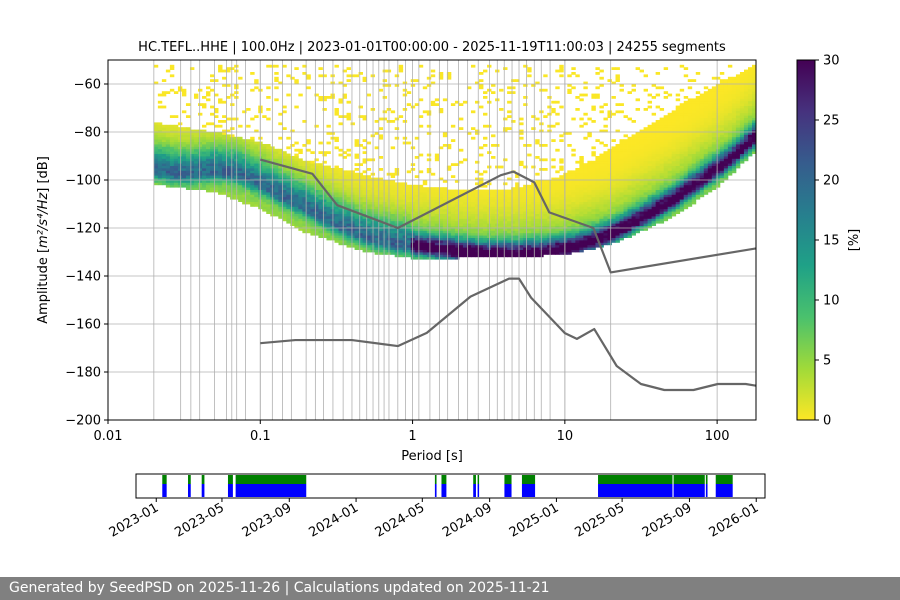  I want to click on timeline-tick-label: 2026-01, so click(734, 520).